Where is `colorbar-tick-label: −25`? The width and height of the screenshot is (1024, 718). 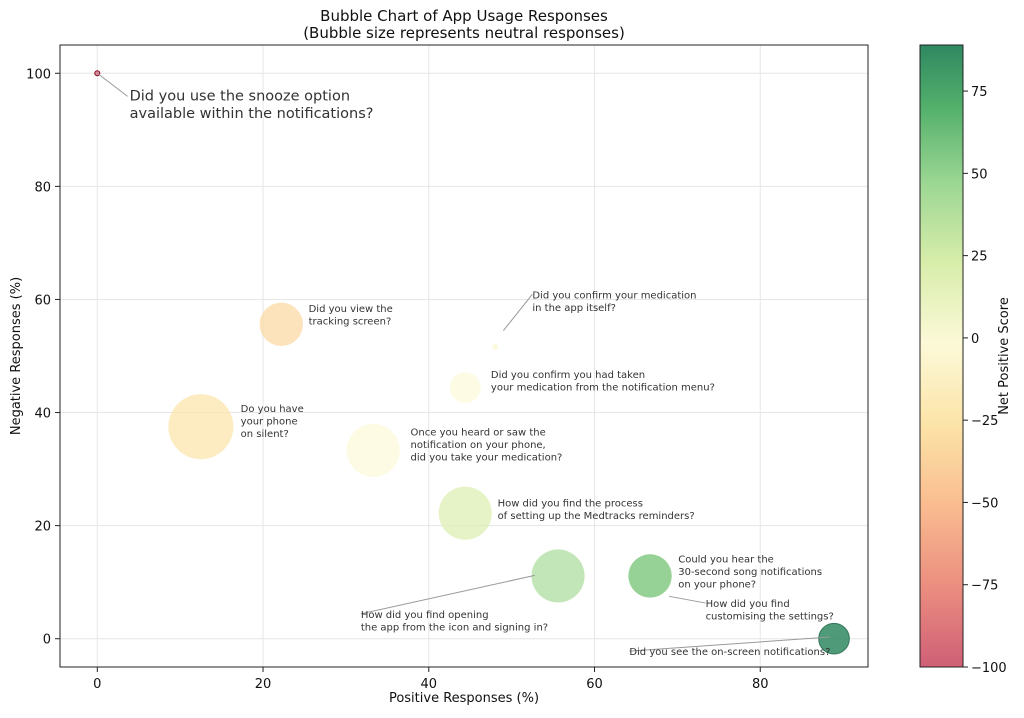 colorbar-tick-label: −25 is located at coordinates (984, 421).